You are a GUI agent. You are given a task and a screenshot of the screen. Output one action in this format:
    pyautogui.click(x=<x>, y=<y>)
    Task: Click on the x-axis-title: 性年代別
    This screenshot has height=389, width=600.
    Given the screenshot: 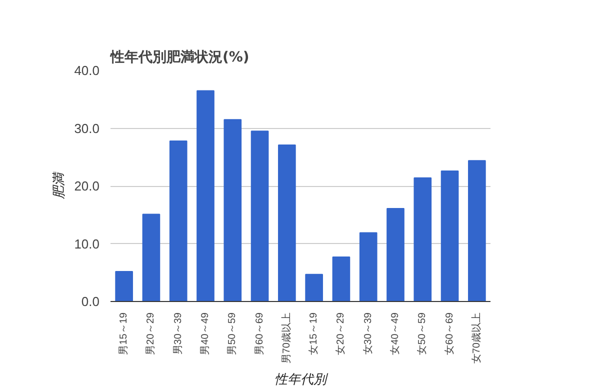 What is the action you would take?
    pyautogui.click(x=301, y=379)
    